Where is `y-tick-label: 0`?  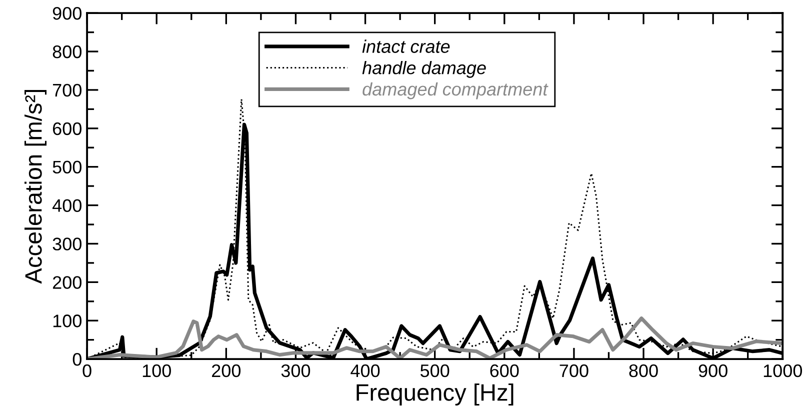
y-tick-label: 0 is located at coordinates (77, 359).